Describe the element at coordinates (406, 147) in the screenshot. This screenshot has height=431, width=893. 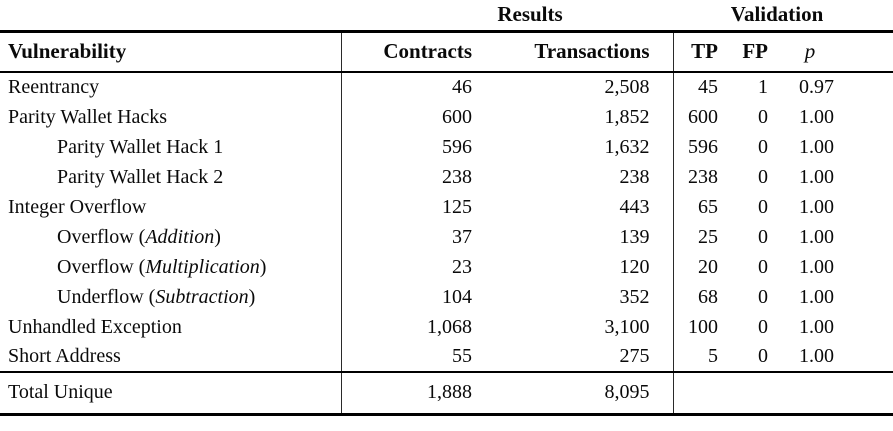
I see `cell-contracts: 596` at that location.